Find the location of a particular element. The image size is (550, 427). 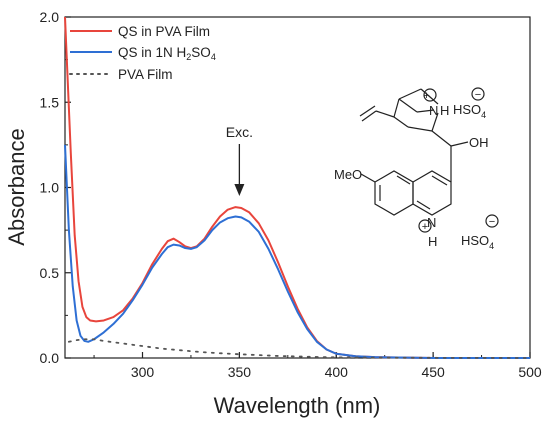

x-tick-label: 400 is located at coordinates (337, 372).